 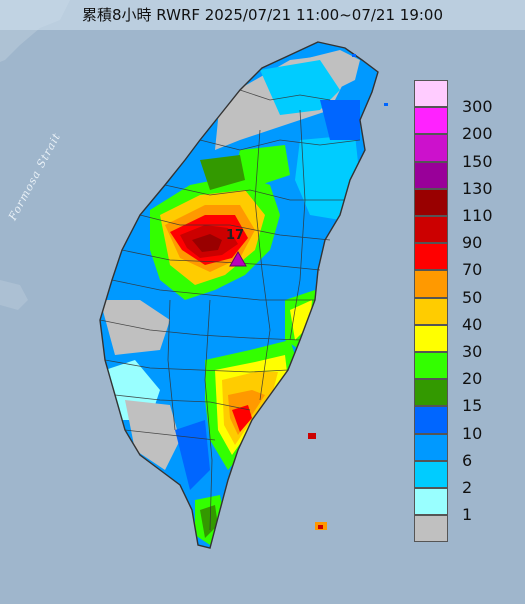 What do you see at coordinates (467, 487) in the screenshot?
I see `legend-label: 2` at bounding box center [467, 487].